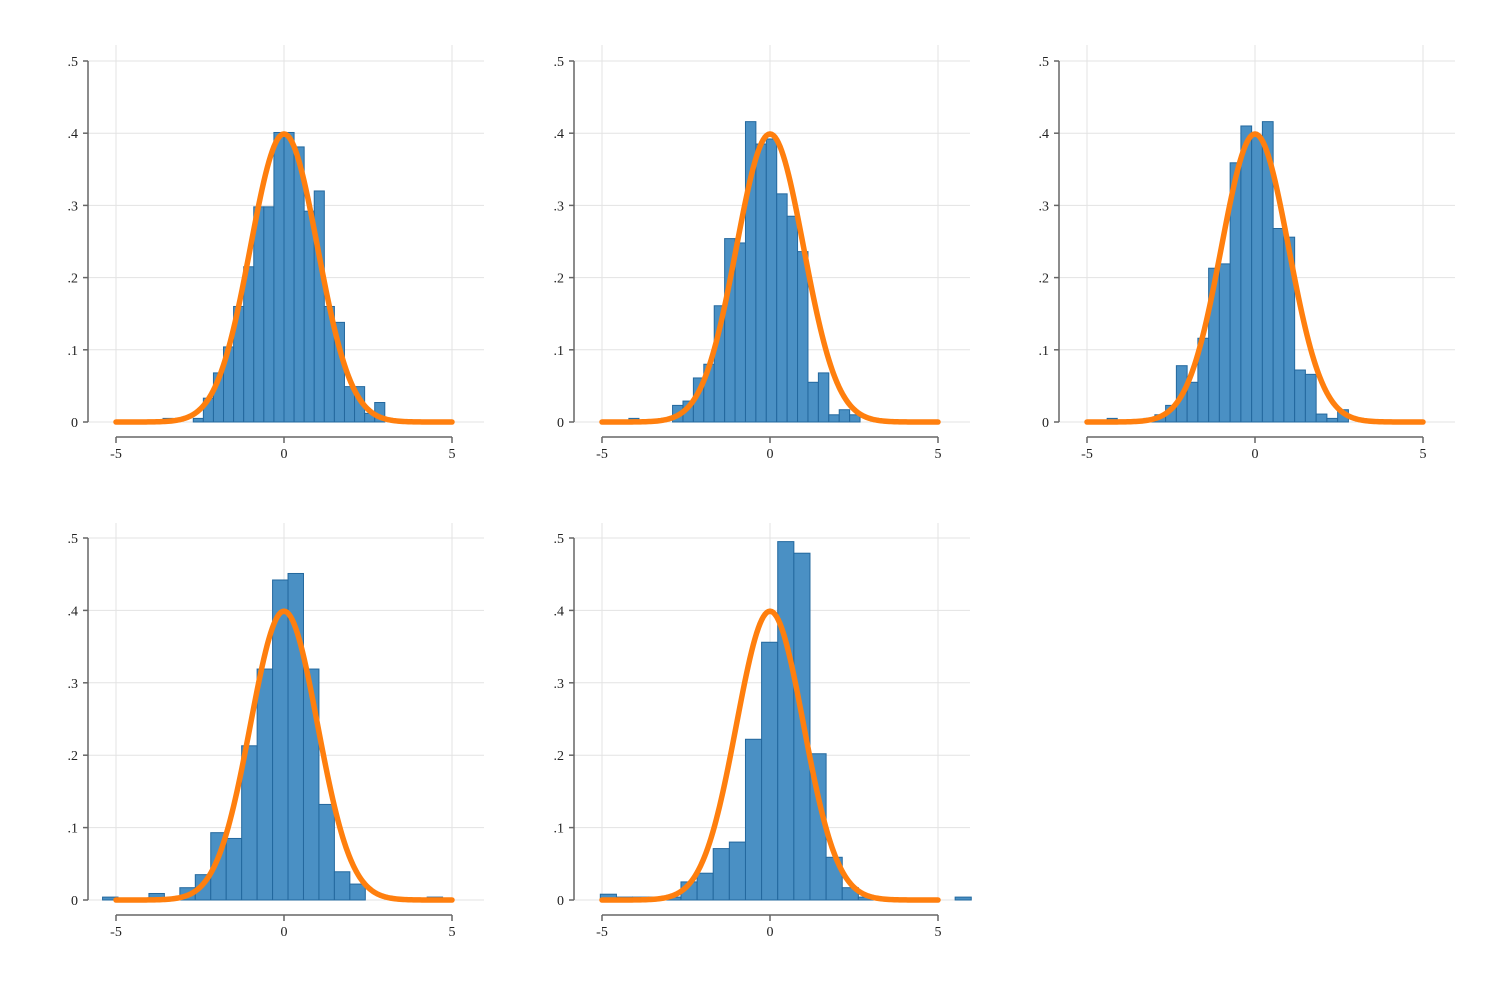  I want to click on panel-5: 0 .1 .2 .3 .4 .5 -5 0 5, so click(763, 731).